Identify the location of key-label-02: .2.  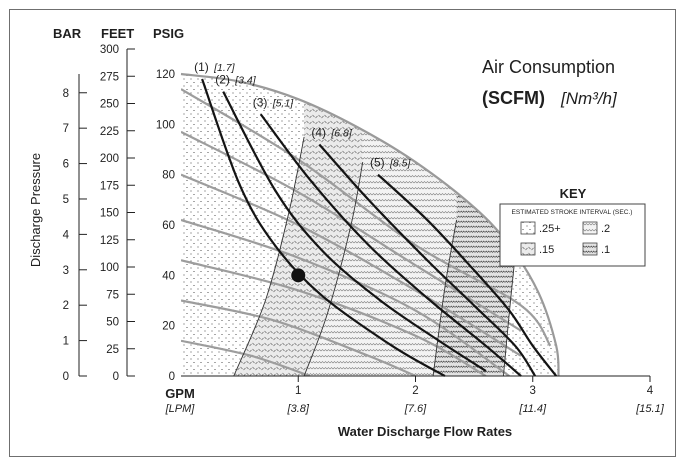
(605, 229).